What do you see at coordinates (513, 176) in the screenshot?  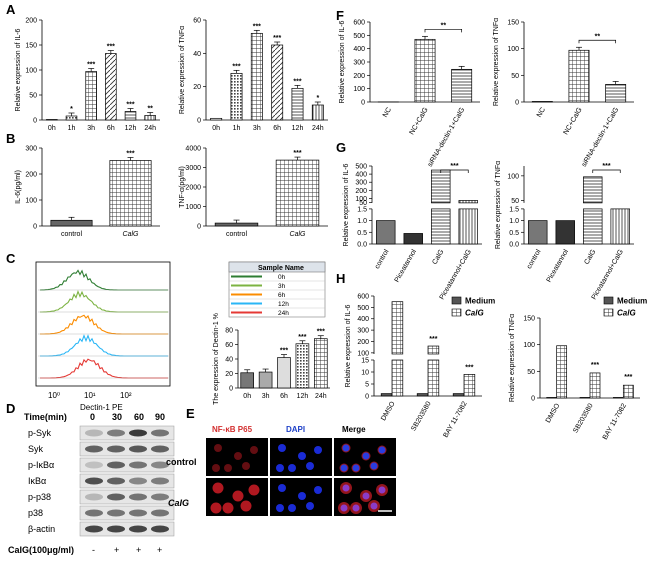 I see `chart-G2-ytick-label: 100` at bounding box center [513, 176].